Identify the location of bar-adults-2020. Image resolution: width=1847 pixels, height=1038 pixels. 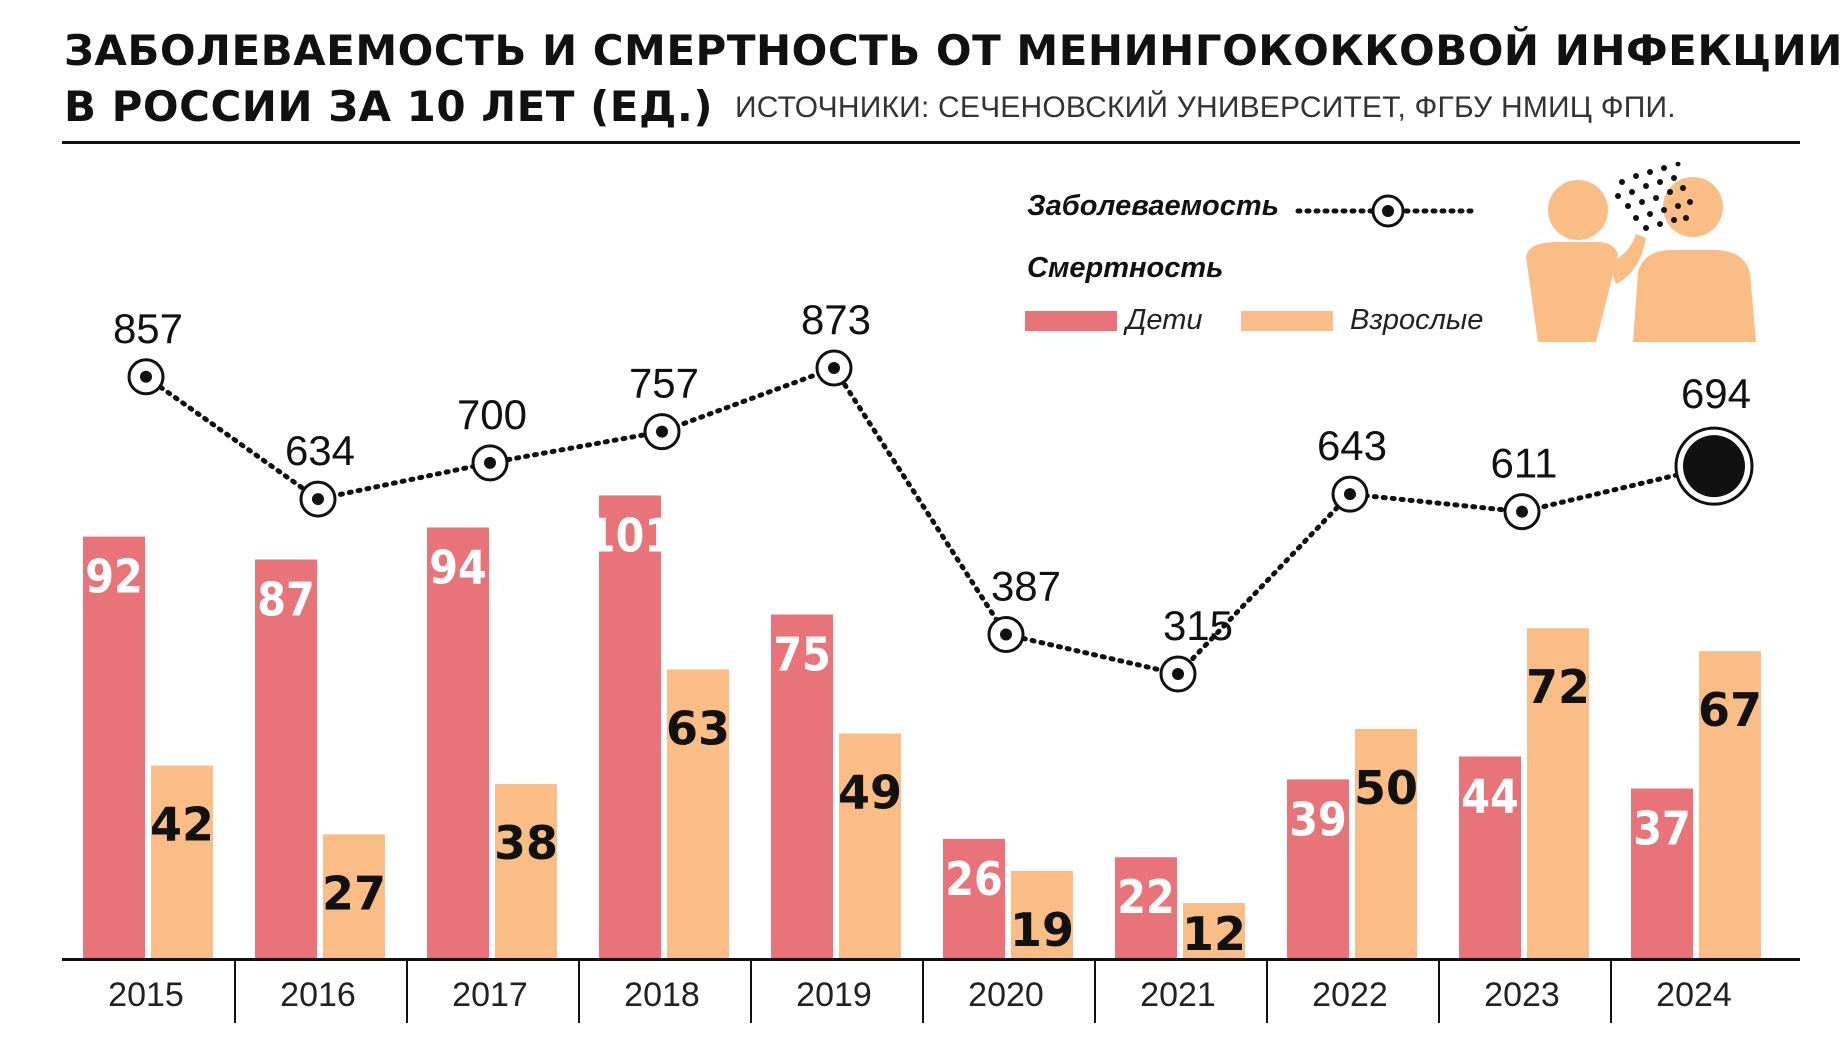
(1042, 914).